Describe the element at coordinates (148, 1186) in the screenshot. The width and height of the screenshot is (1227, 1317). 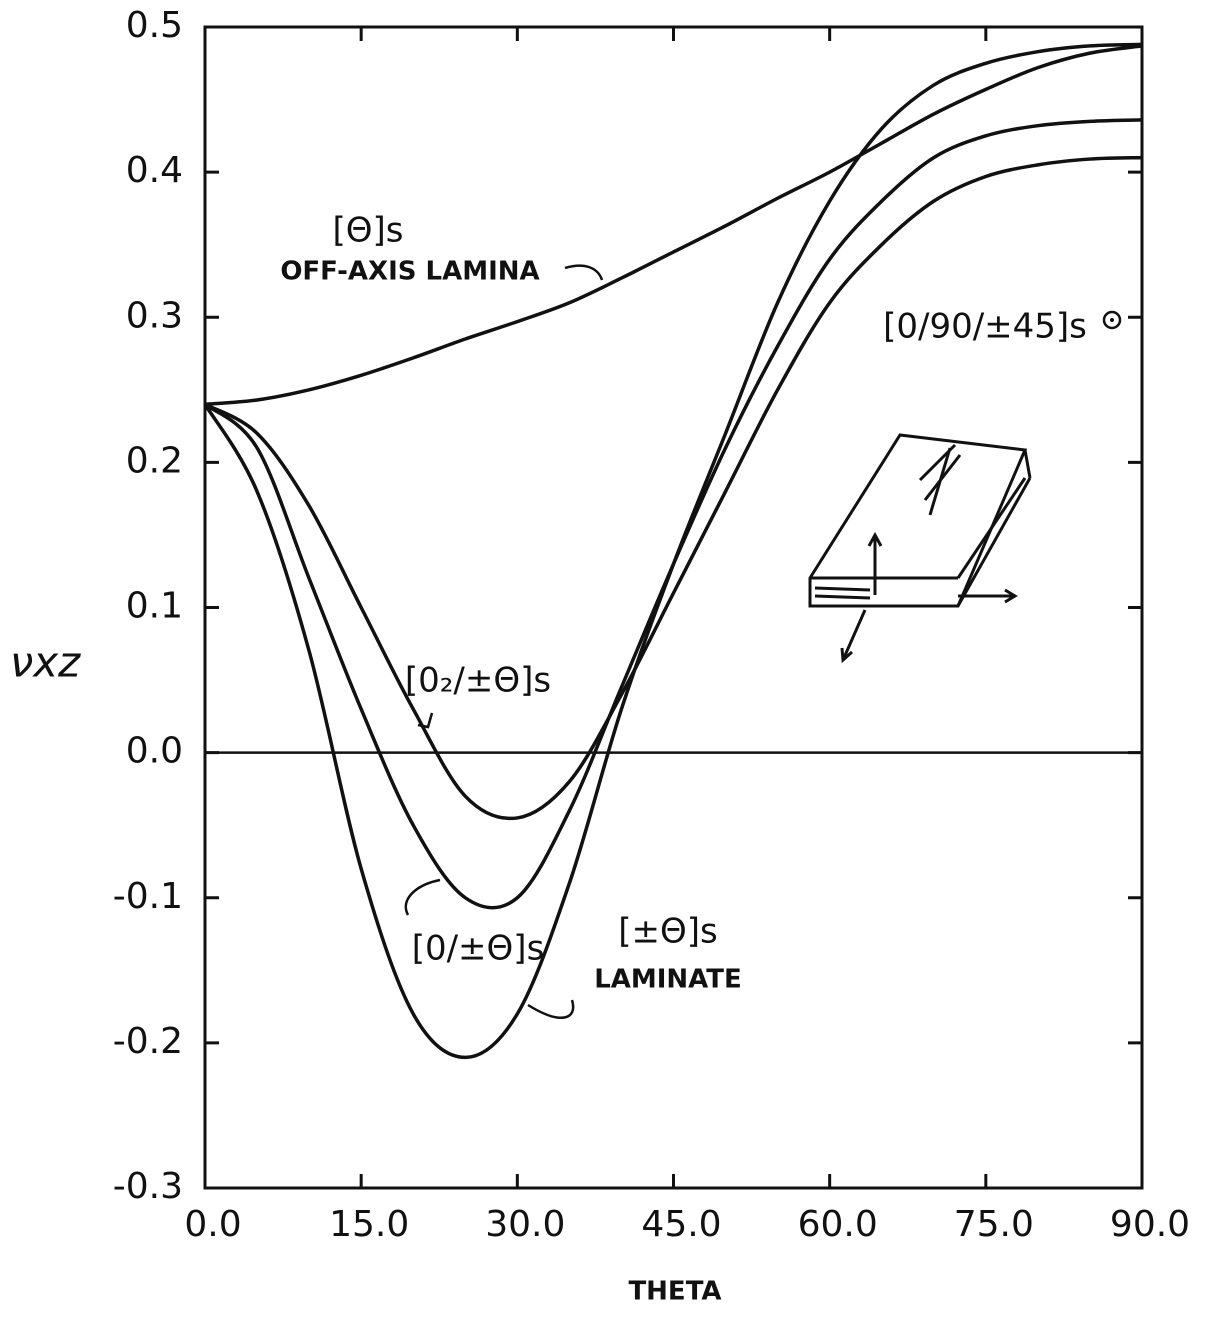
I see `y-tick-label: -0.3` at that location.